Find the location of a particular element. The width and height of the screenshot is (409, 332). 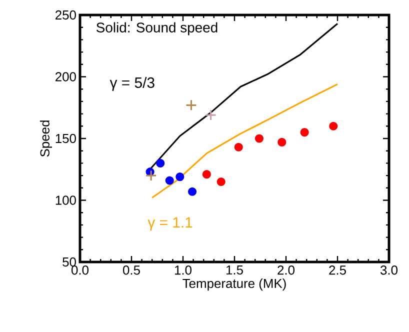

x-tick-label: 2.0 is located at coordinates (286, 270).